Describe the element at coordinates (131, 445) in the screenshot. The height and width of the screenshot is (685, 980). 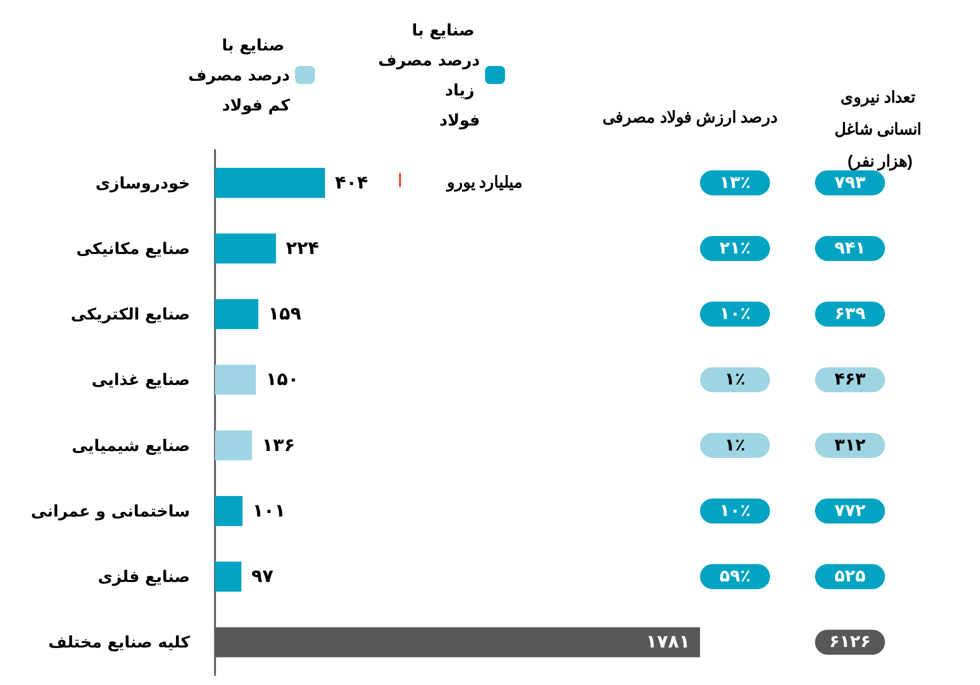
I see `y-tick-label: صنایع شیمیایی` at that location.